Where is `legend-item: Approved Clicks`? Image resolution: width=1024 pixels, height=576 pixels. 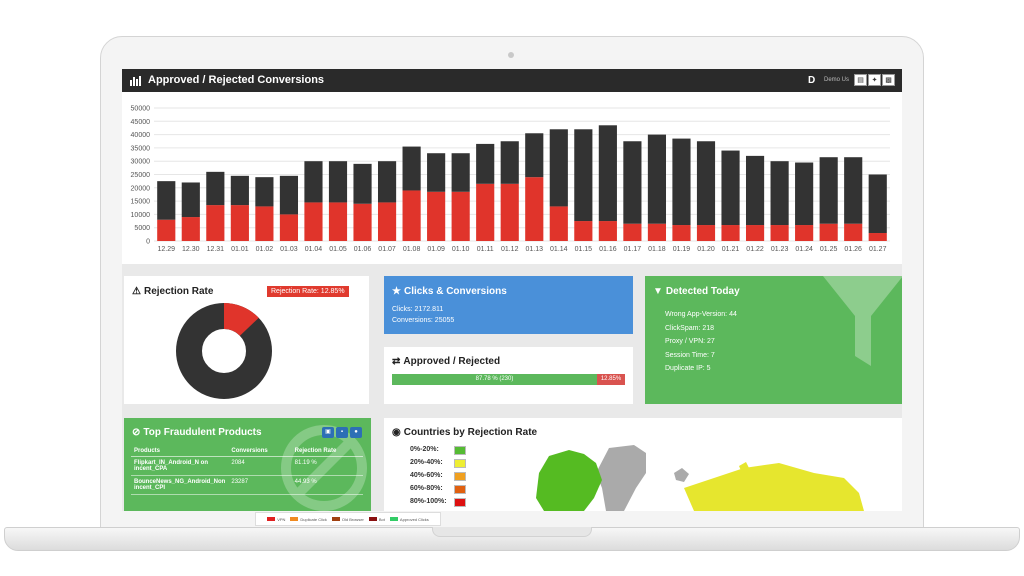 legend-item: Approved Clicks is located at coordinates (409, 519).